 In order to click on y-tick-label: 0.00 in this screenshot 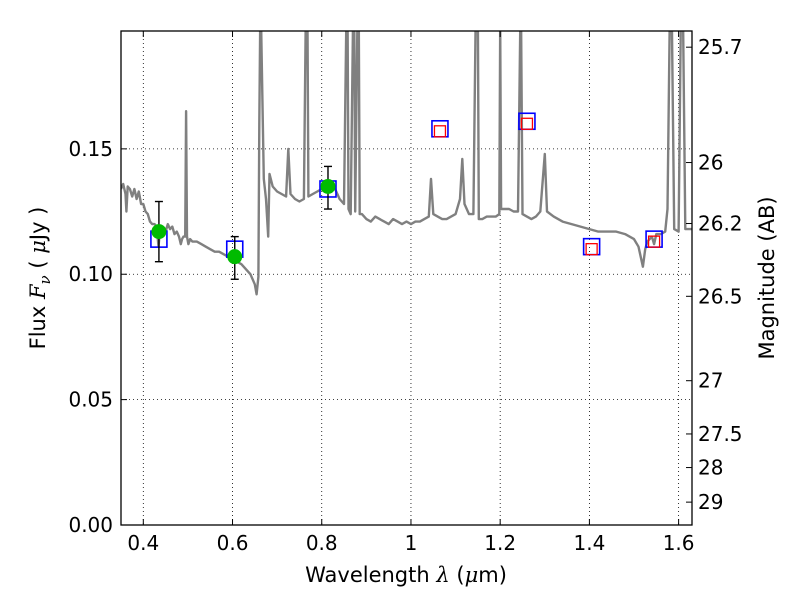, I will do `click(90, 525)`.